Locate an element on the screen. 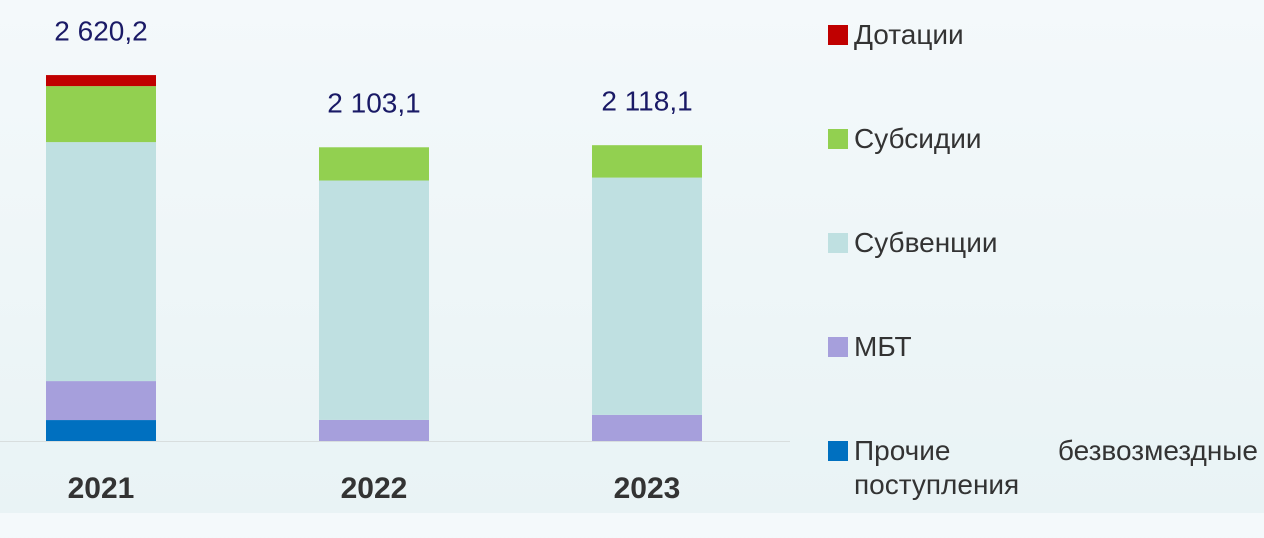 This screenshot has height=538, width=1264. legend-label: Прочие безвозмездные поступления is located at coordinates (1056, 467).